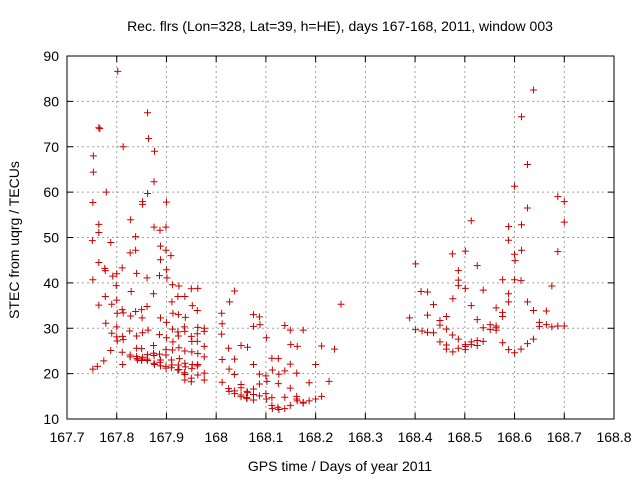  What do you see at coordinates (265, 437) in the screenshot?
I see `x-tick-label: 168.1` at bounding box center [265, 437].